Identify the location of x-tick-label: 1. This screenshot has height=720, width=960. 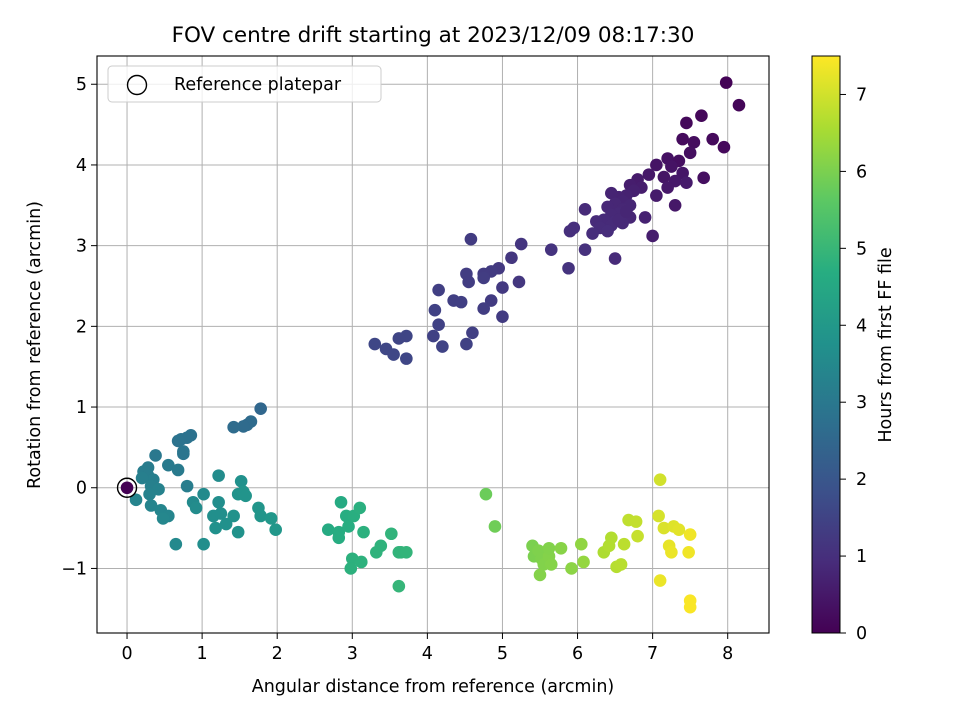
(202, 654).